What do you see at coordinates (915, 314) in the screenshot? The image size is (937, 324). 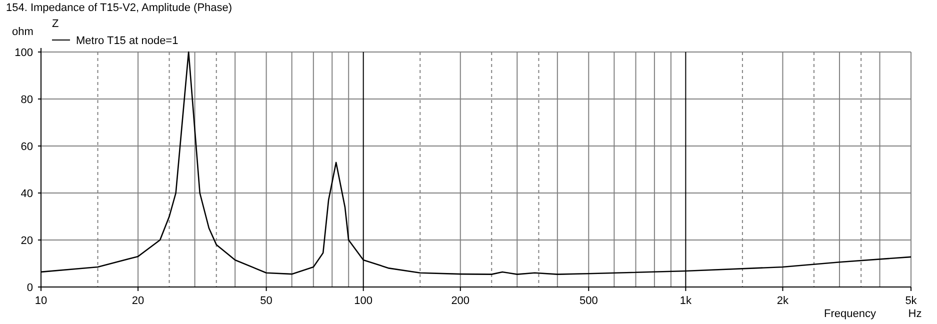 I see `text: Hz` at bounding box center [915, 314].